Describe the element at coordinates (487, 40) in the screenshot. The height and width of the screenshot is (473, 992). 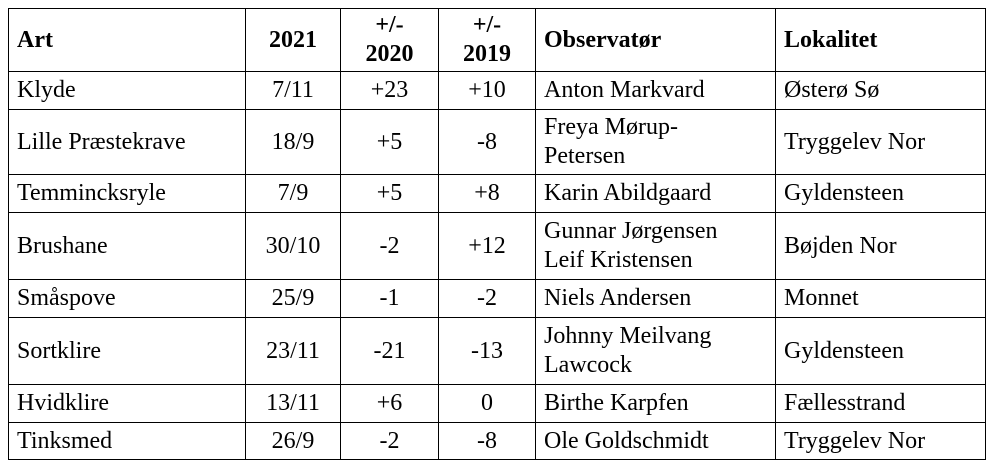
I see `header-cell: +/- 2019` at that location.